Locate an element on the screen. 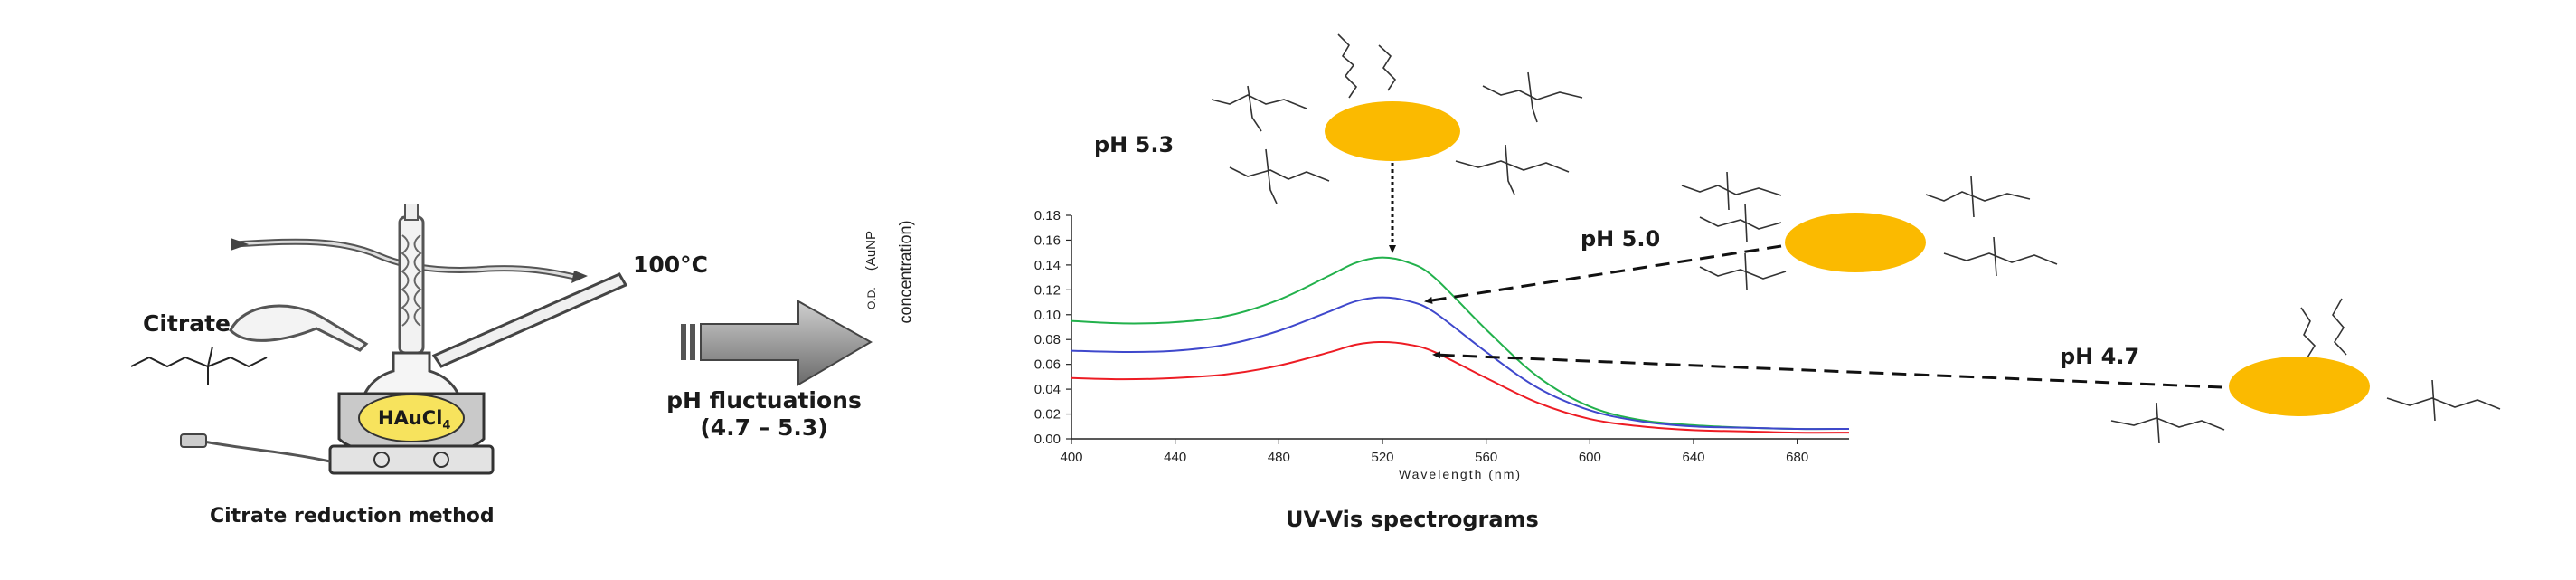 This screenshot has width=2576, height=580. stirrer-knob-icon is located at coordinates (381, 460).